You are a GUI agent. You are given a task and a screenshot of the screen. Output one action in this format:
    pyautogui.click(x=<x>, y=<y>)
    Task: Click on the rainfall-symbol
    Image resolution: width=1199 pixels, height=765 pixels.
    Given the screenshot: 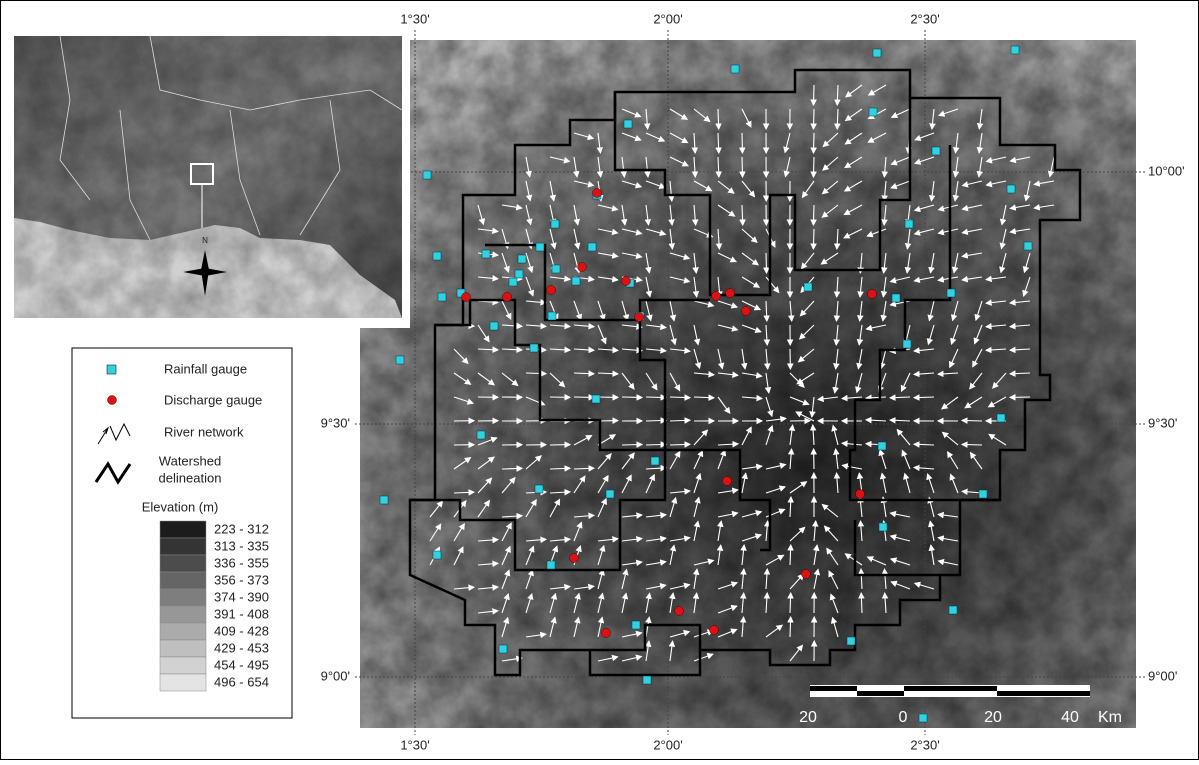 What is the action you would take?
    pyautogui.click(x=111, y=369)
    